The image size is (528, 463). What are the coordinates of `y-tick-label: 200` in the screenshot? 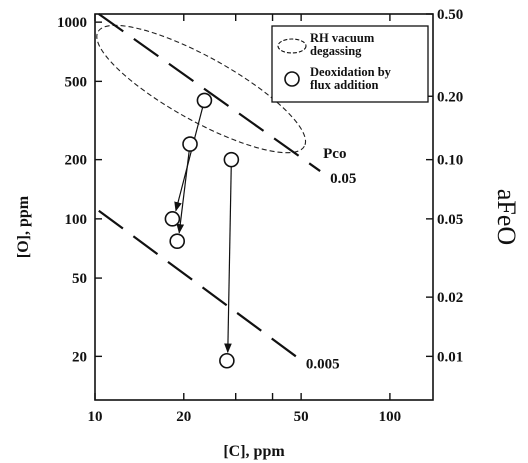 It's located at (76, 161).